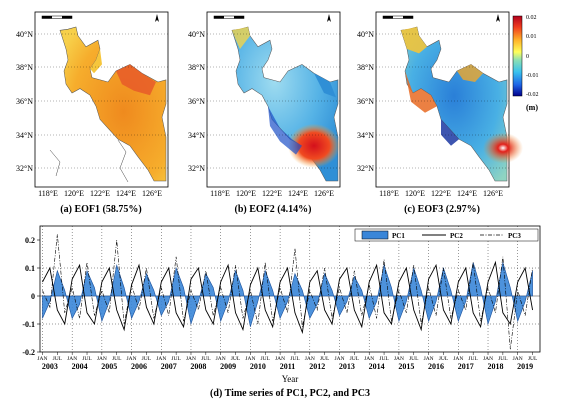 This screenshot has width=563, height=404. I want to click on y-axis: -0.2 -0.1 0 0.1 0.2, so click(31, 296).